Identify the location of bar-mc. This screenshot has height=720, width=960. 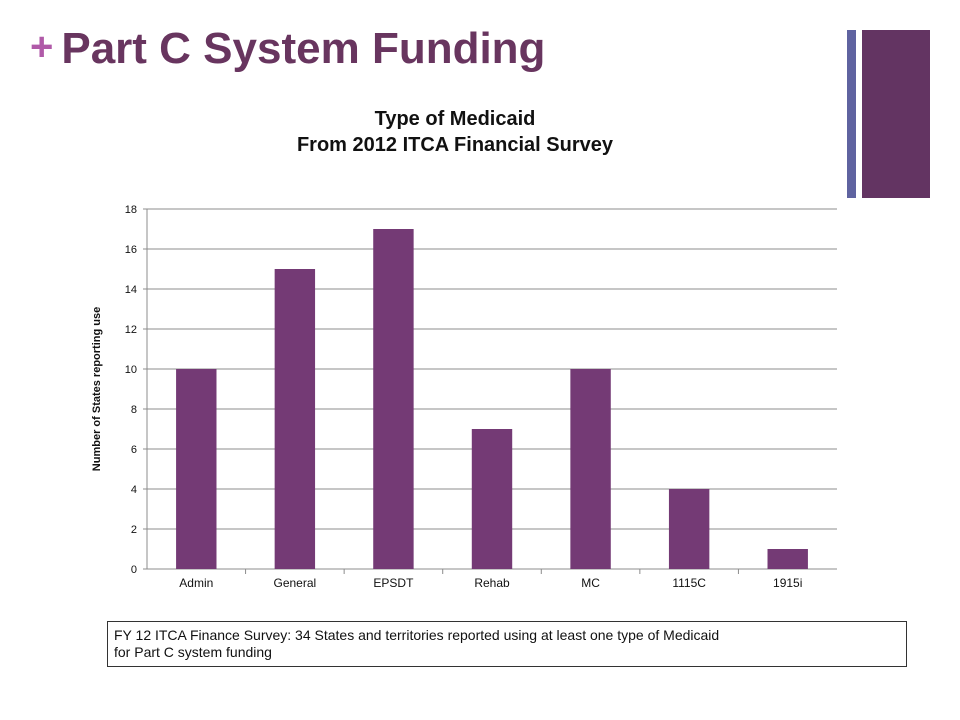
(590, 469).